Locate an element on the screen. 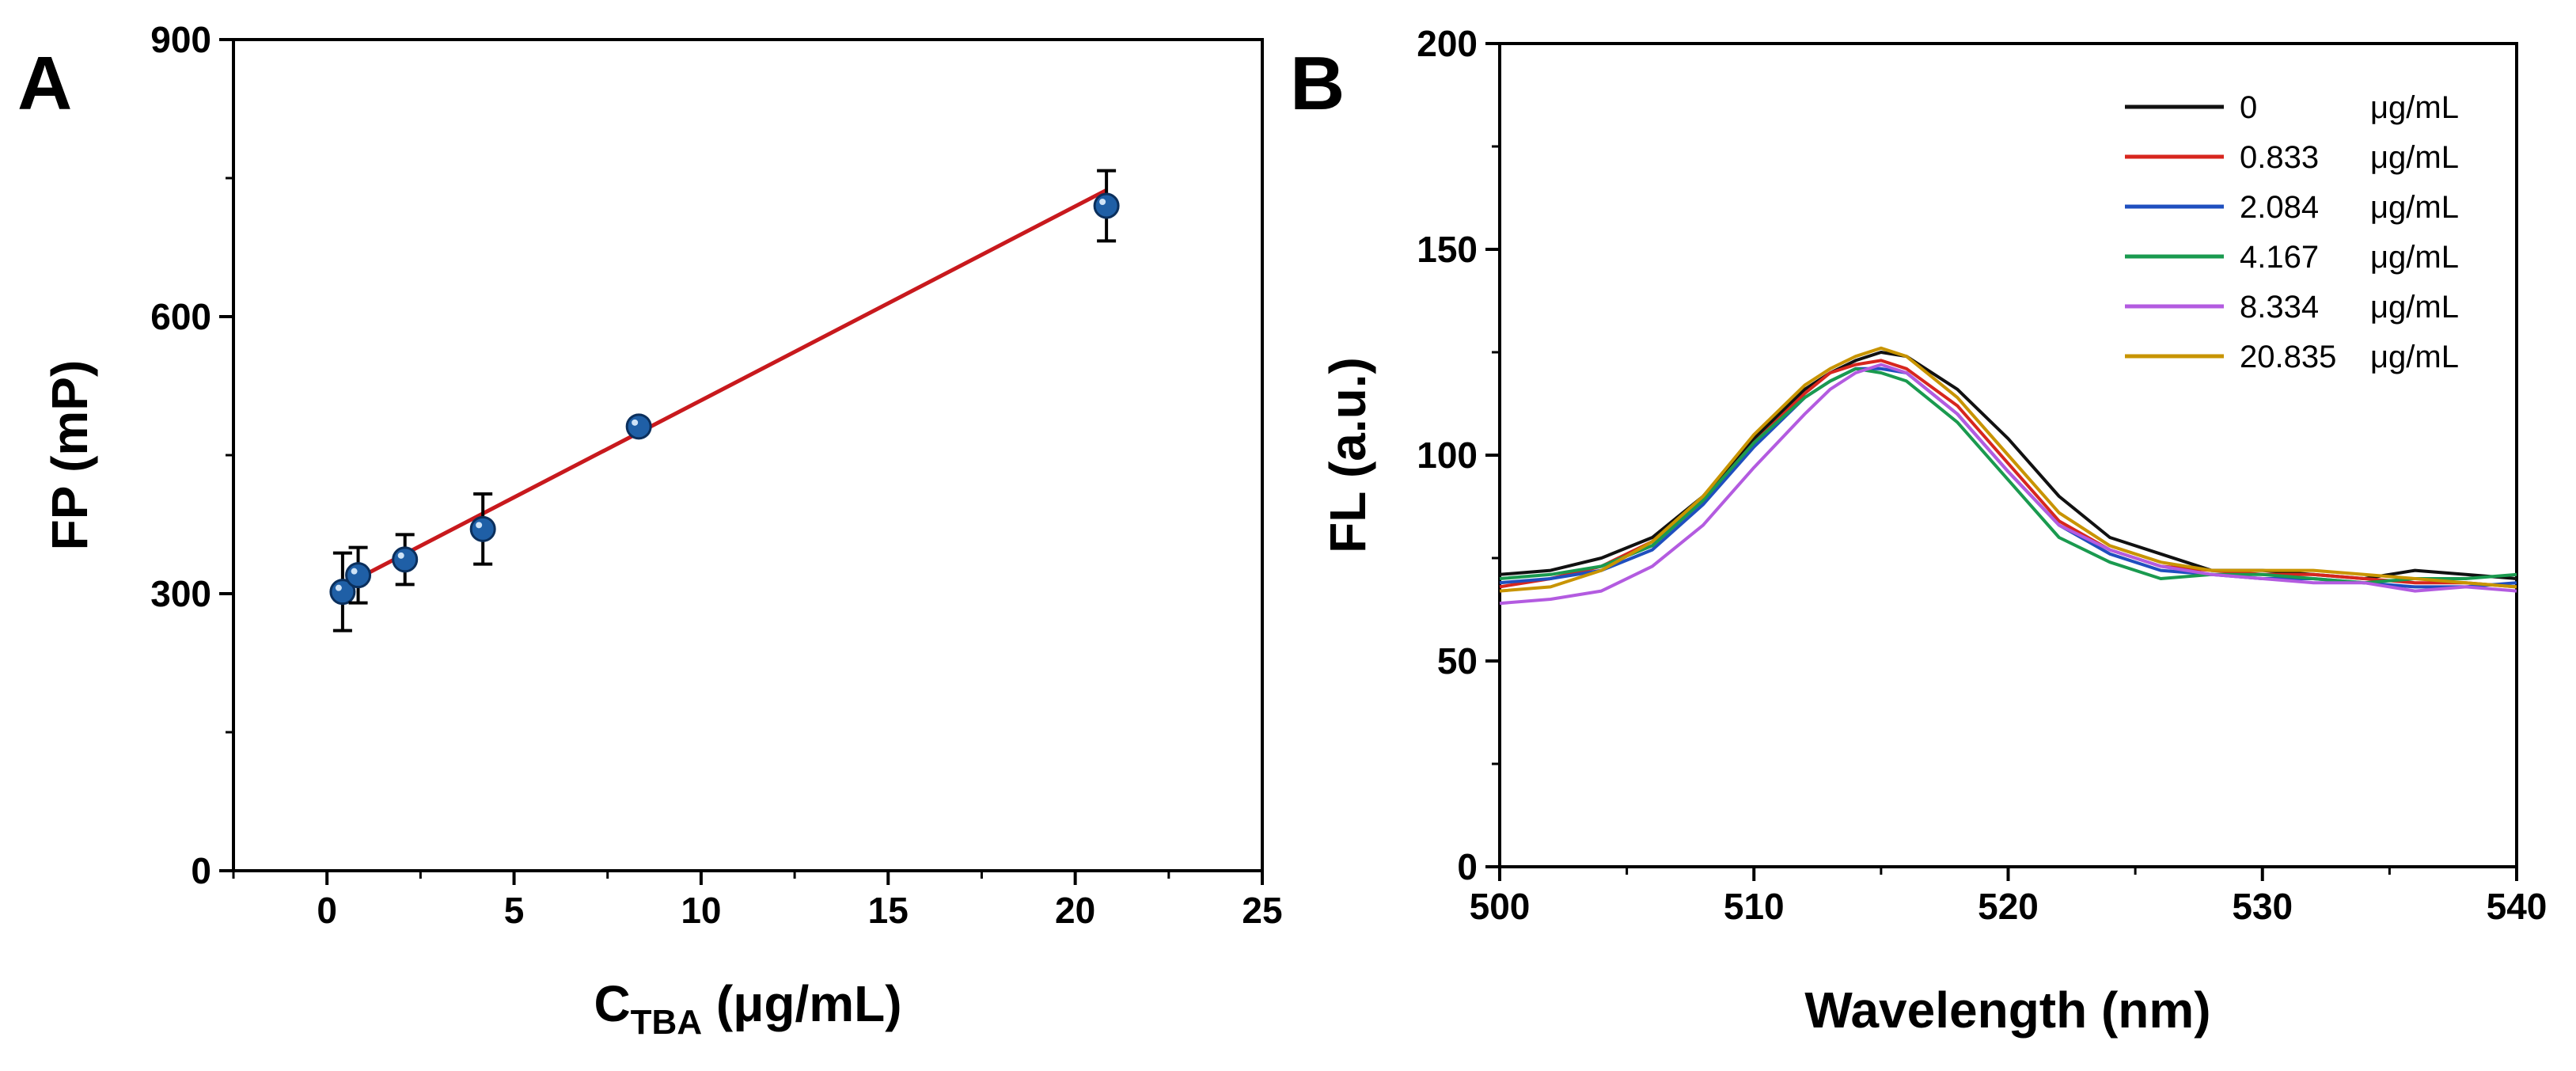  x-tick-label-b: 500 is located at coordinates (1500, 907).